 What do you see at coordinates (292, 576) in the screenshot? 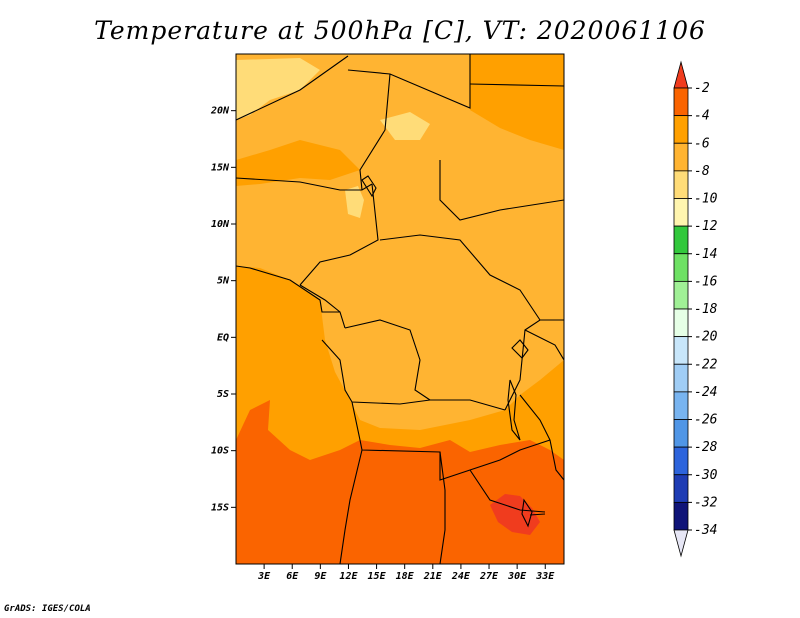
I see `lon-tick-label: 6E` at bounding box center [292, 576].